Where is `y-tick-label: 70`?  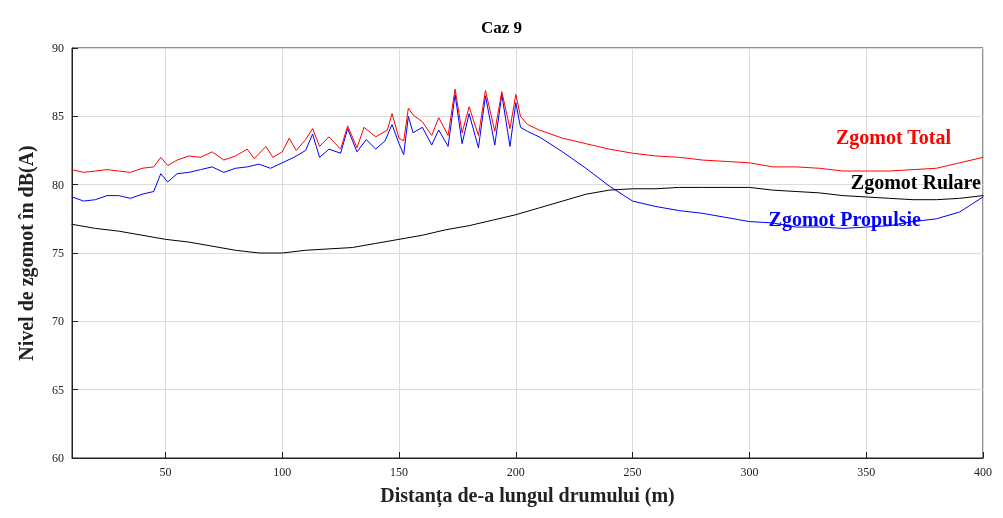
y-tick-label: 70 is located at coordinates (58, 321).